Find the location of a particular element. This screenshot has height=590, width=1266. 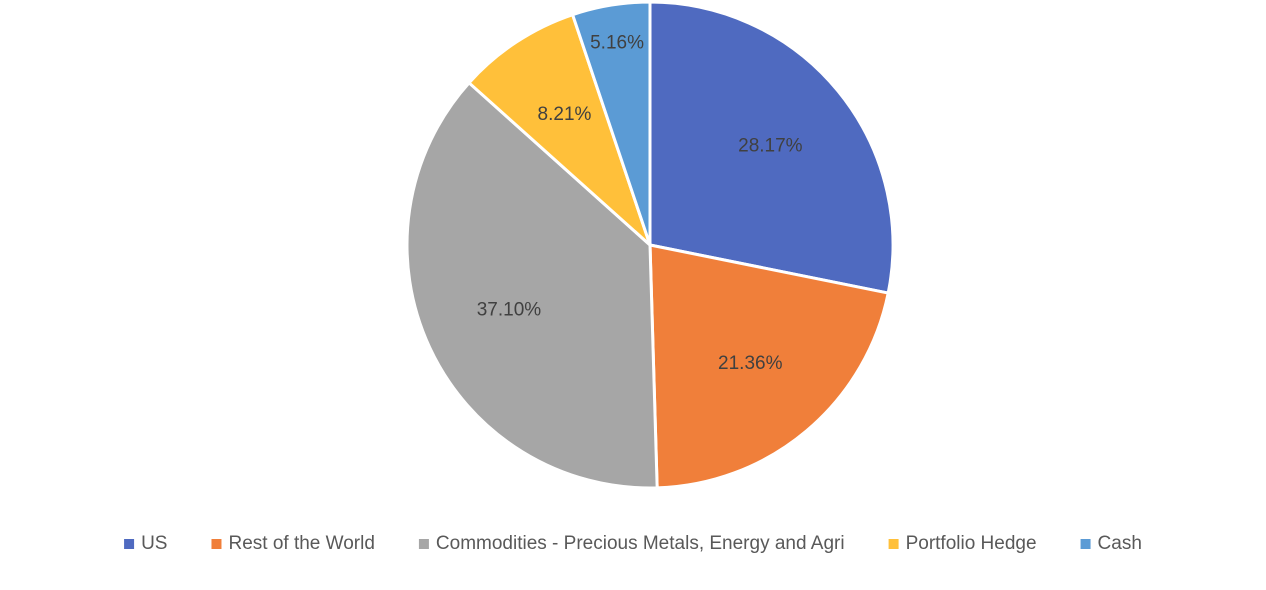

pie-slice-rest-of-the-world is located at coordinates (769, 366).